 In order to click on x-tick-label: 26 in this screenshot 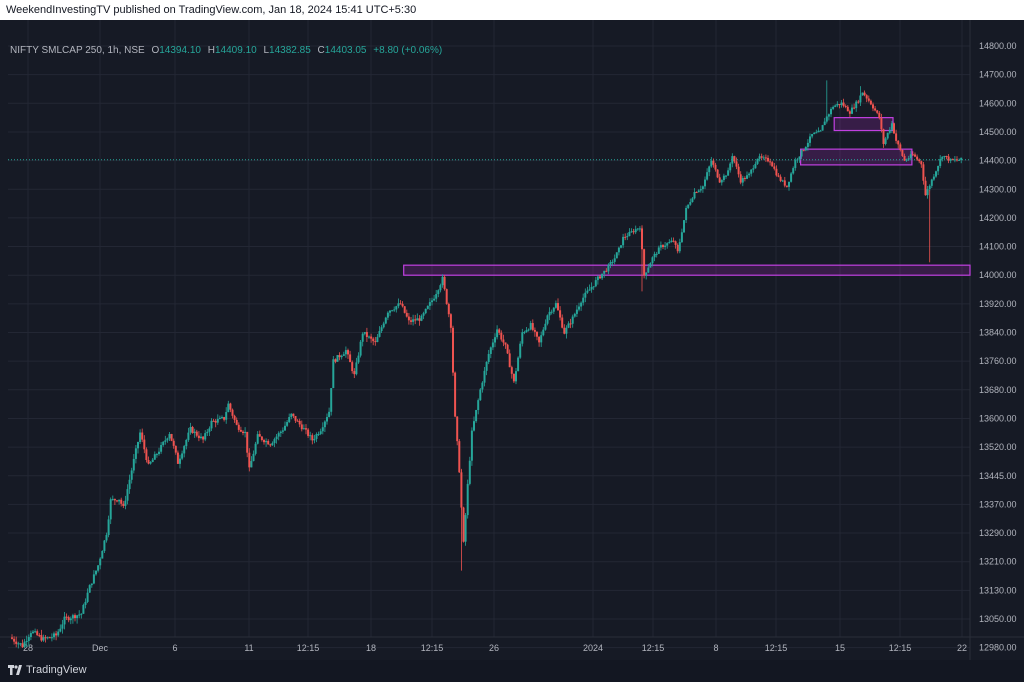, I will do `click(494, 648)`.